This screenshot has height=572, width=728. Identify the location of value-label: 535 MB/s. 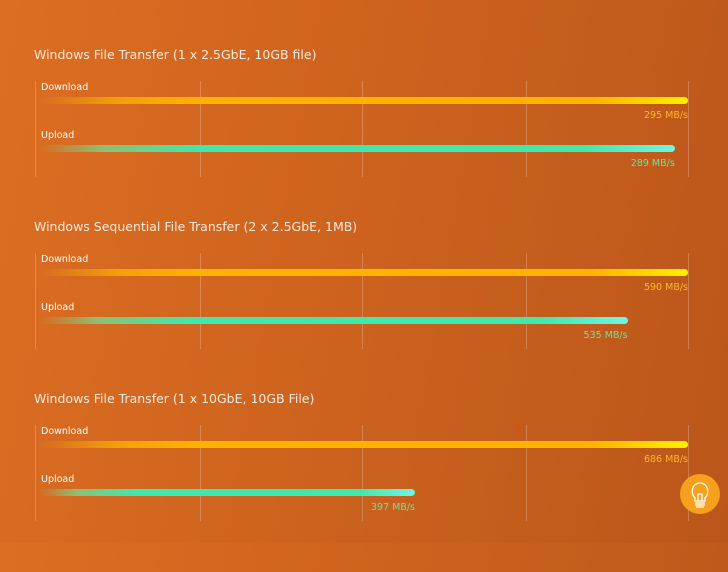
(605, 335).